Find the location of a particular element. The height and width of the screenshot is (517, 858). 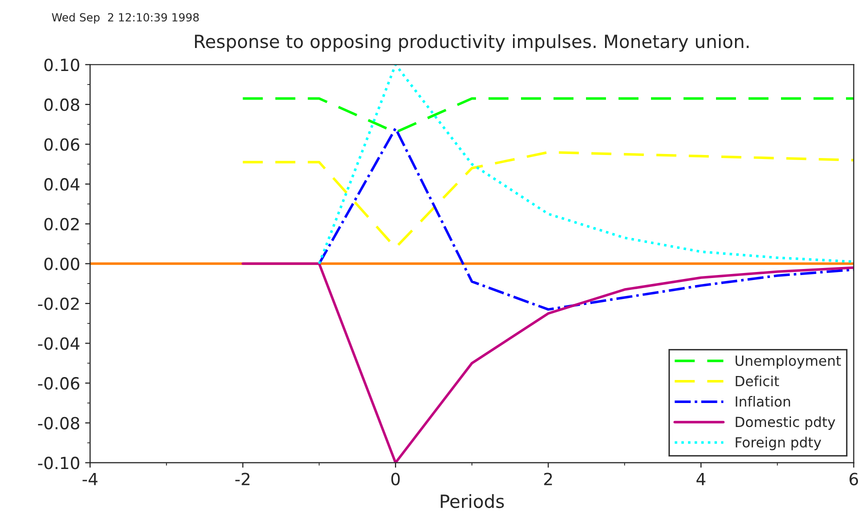

y-tick-label: 0.06 is located at coordinates (62, 144).